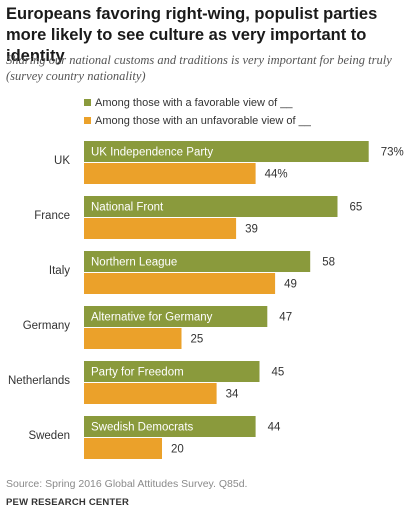  What do you see at coordinates (59, 271) in the screenshot?
I see `country-label: Italy` at bounding box center [59, 271].